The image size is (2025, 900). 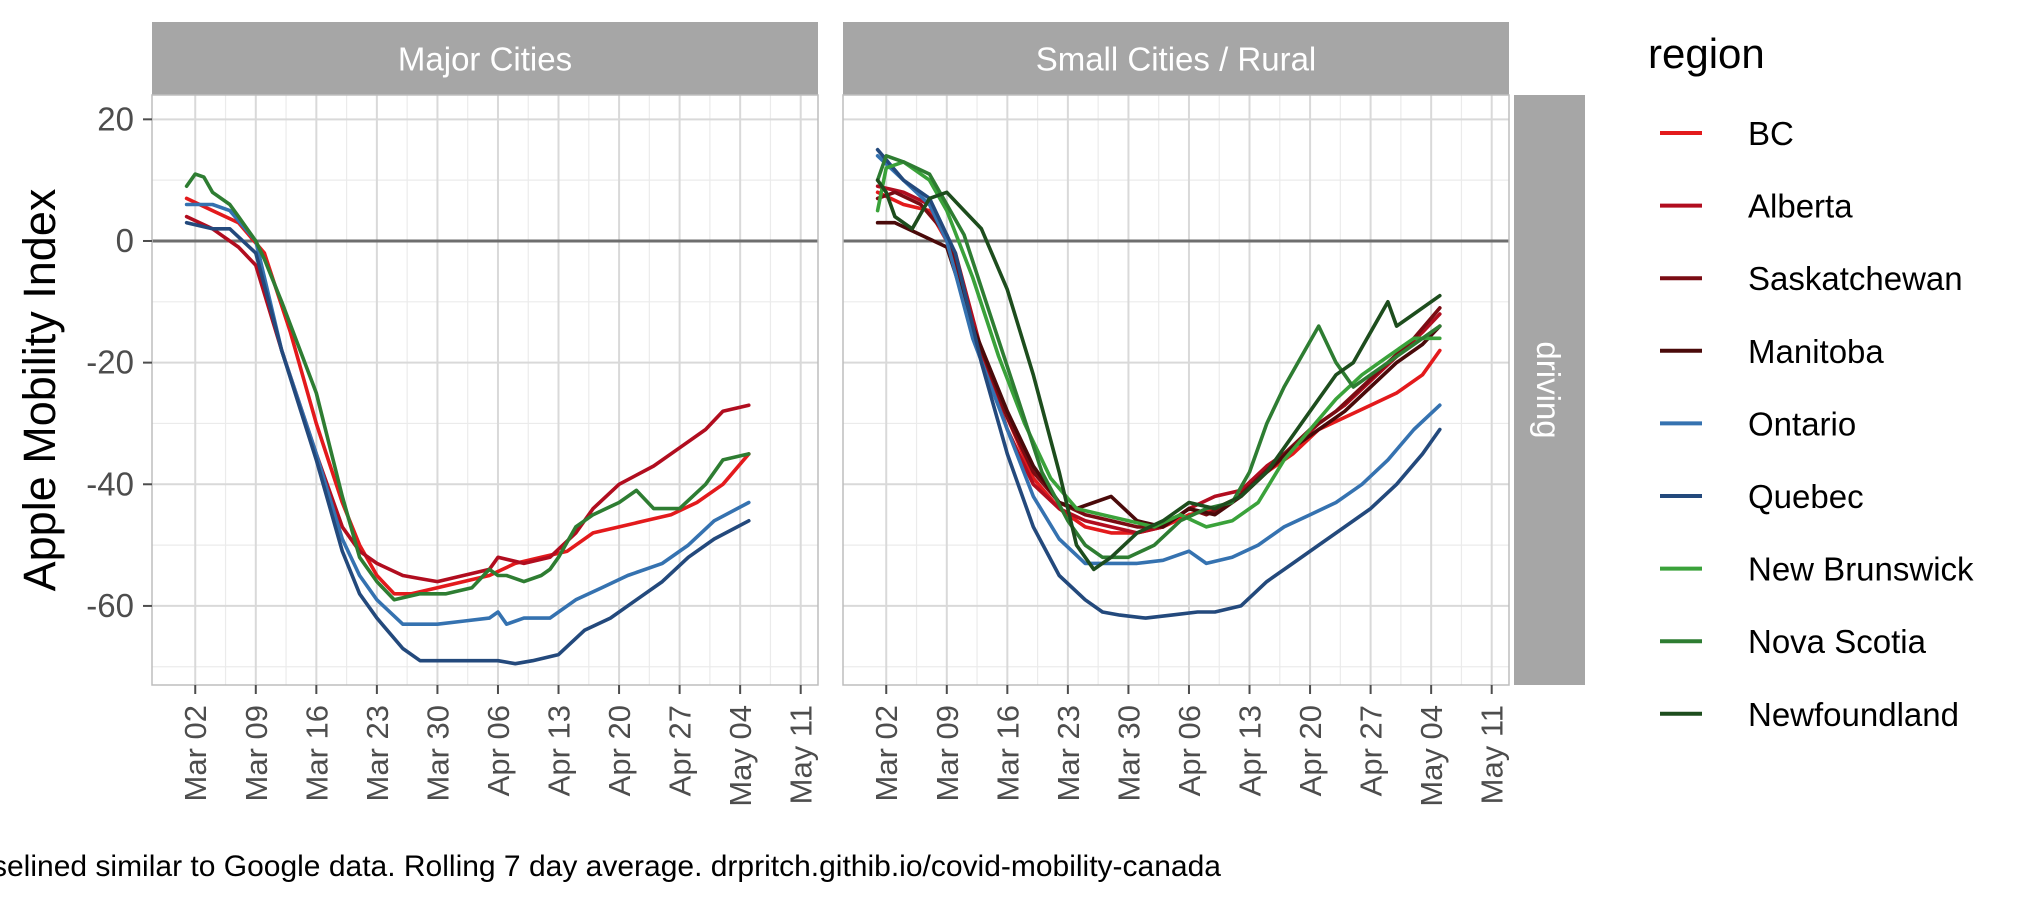 I want to click on legend-label: Saskatchewan, so click(x=1855, y=278).